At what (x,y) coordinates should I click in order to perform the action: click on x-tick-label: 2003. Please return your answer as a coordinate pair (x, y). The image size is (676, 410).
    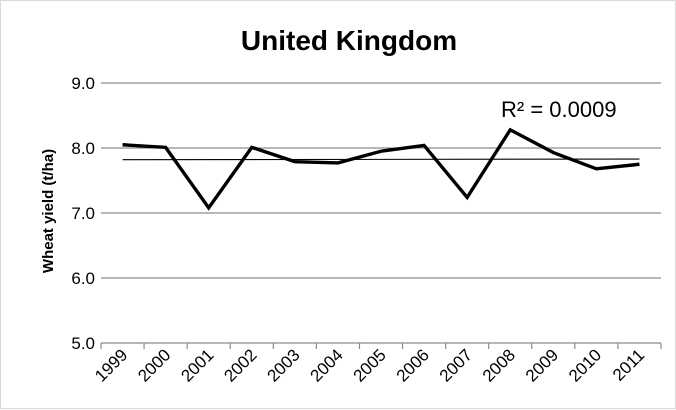
    Looking at the image, I should click on (283, 365).